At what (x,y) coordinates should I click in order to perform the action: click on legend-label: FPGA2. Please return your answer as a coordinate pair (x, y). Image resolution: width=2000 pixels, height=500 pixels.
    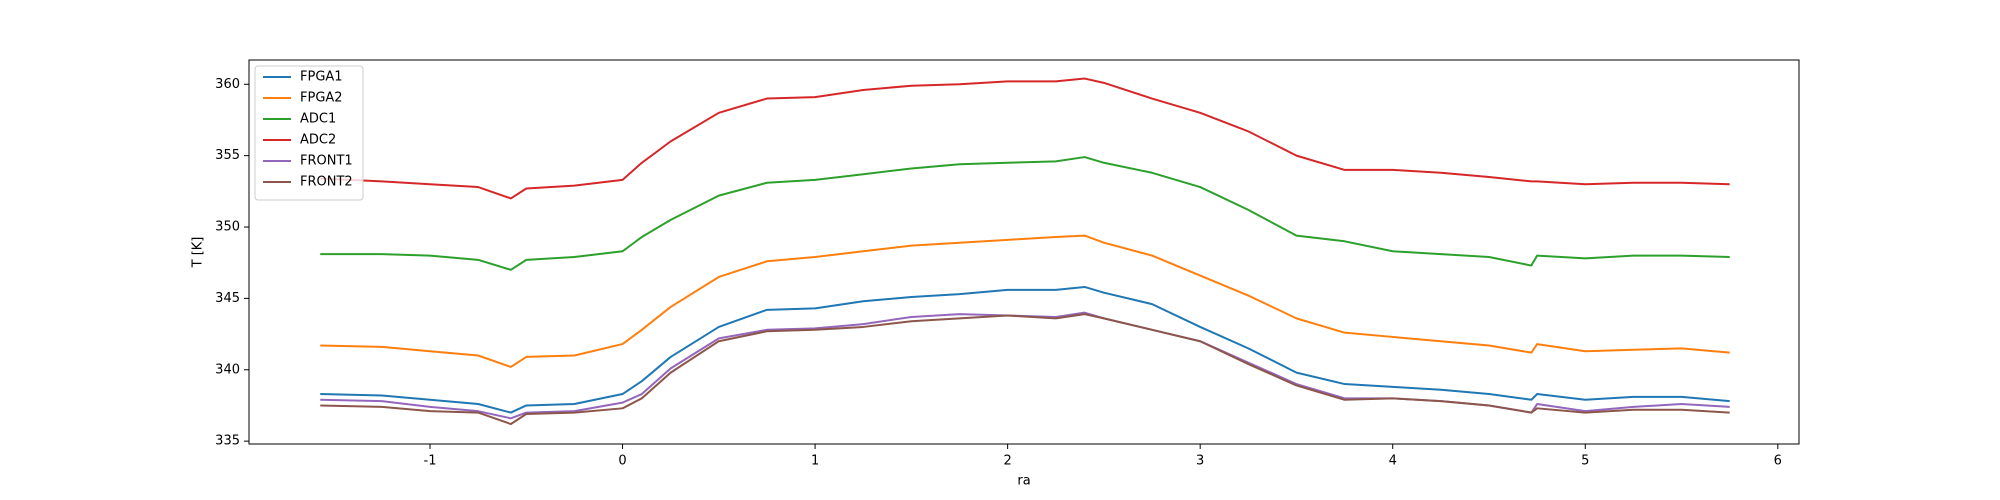
    Looking at the image, I should click on (321, 98).